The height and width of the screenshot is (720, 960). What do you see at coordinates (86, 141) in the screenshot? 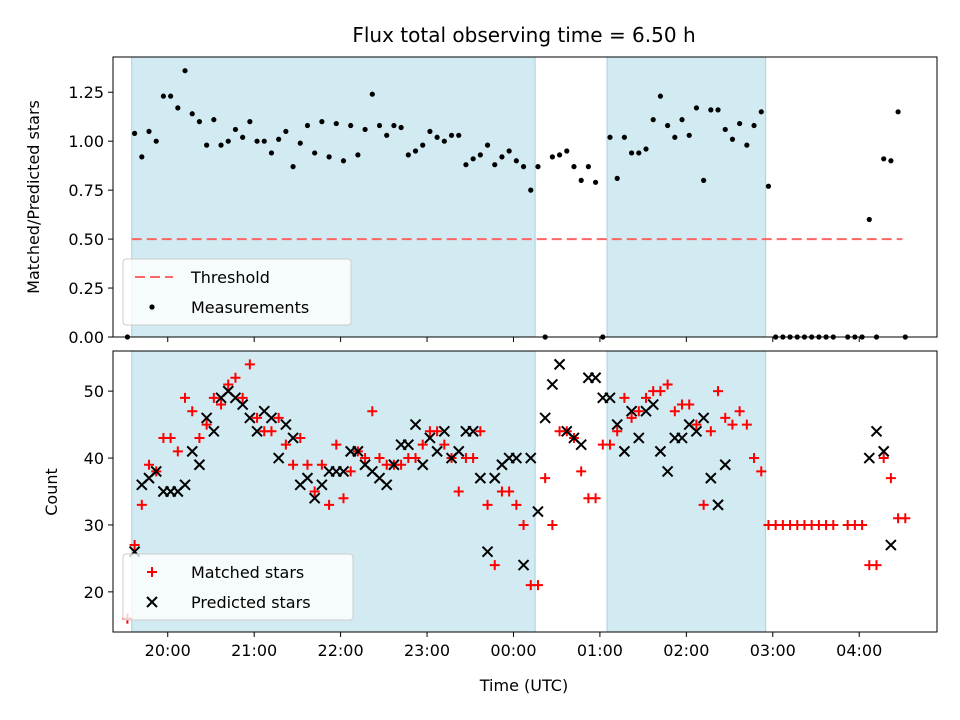
I see `y-tick-label: 1.00` at bounding box center [86, 141].